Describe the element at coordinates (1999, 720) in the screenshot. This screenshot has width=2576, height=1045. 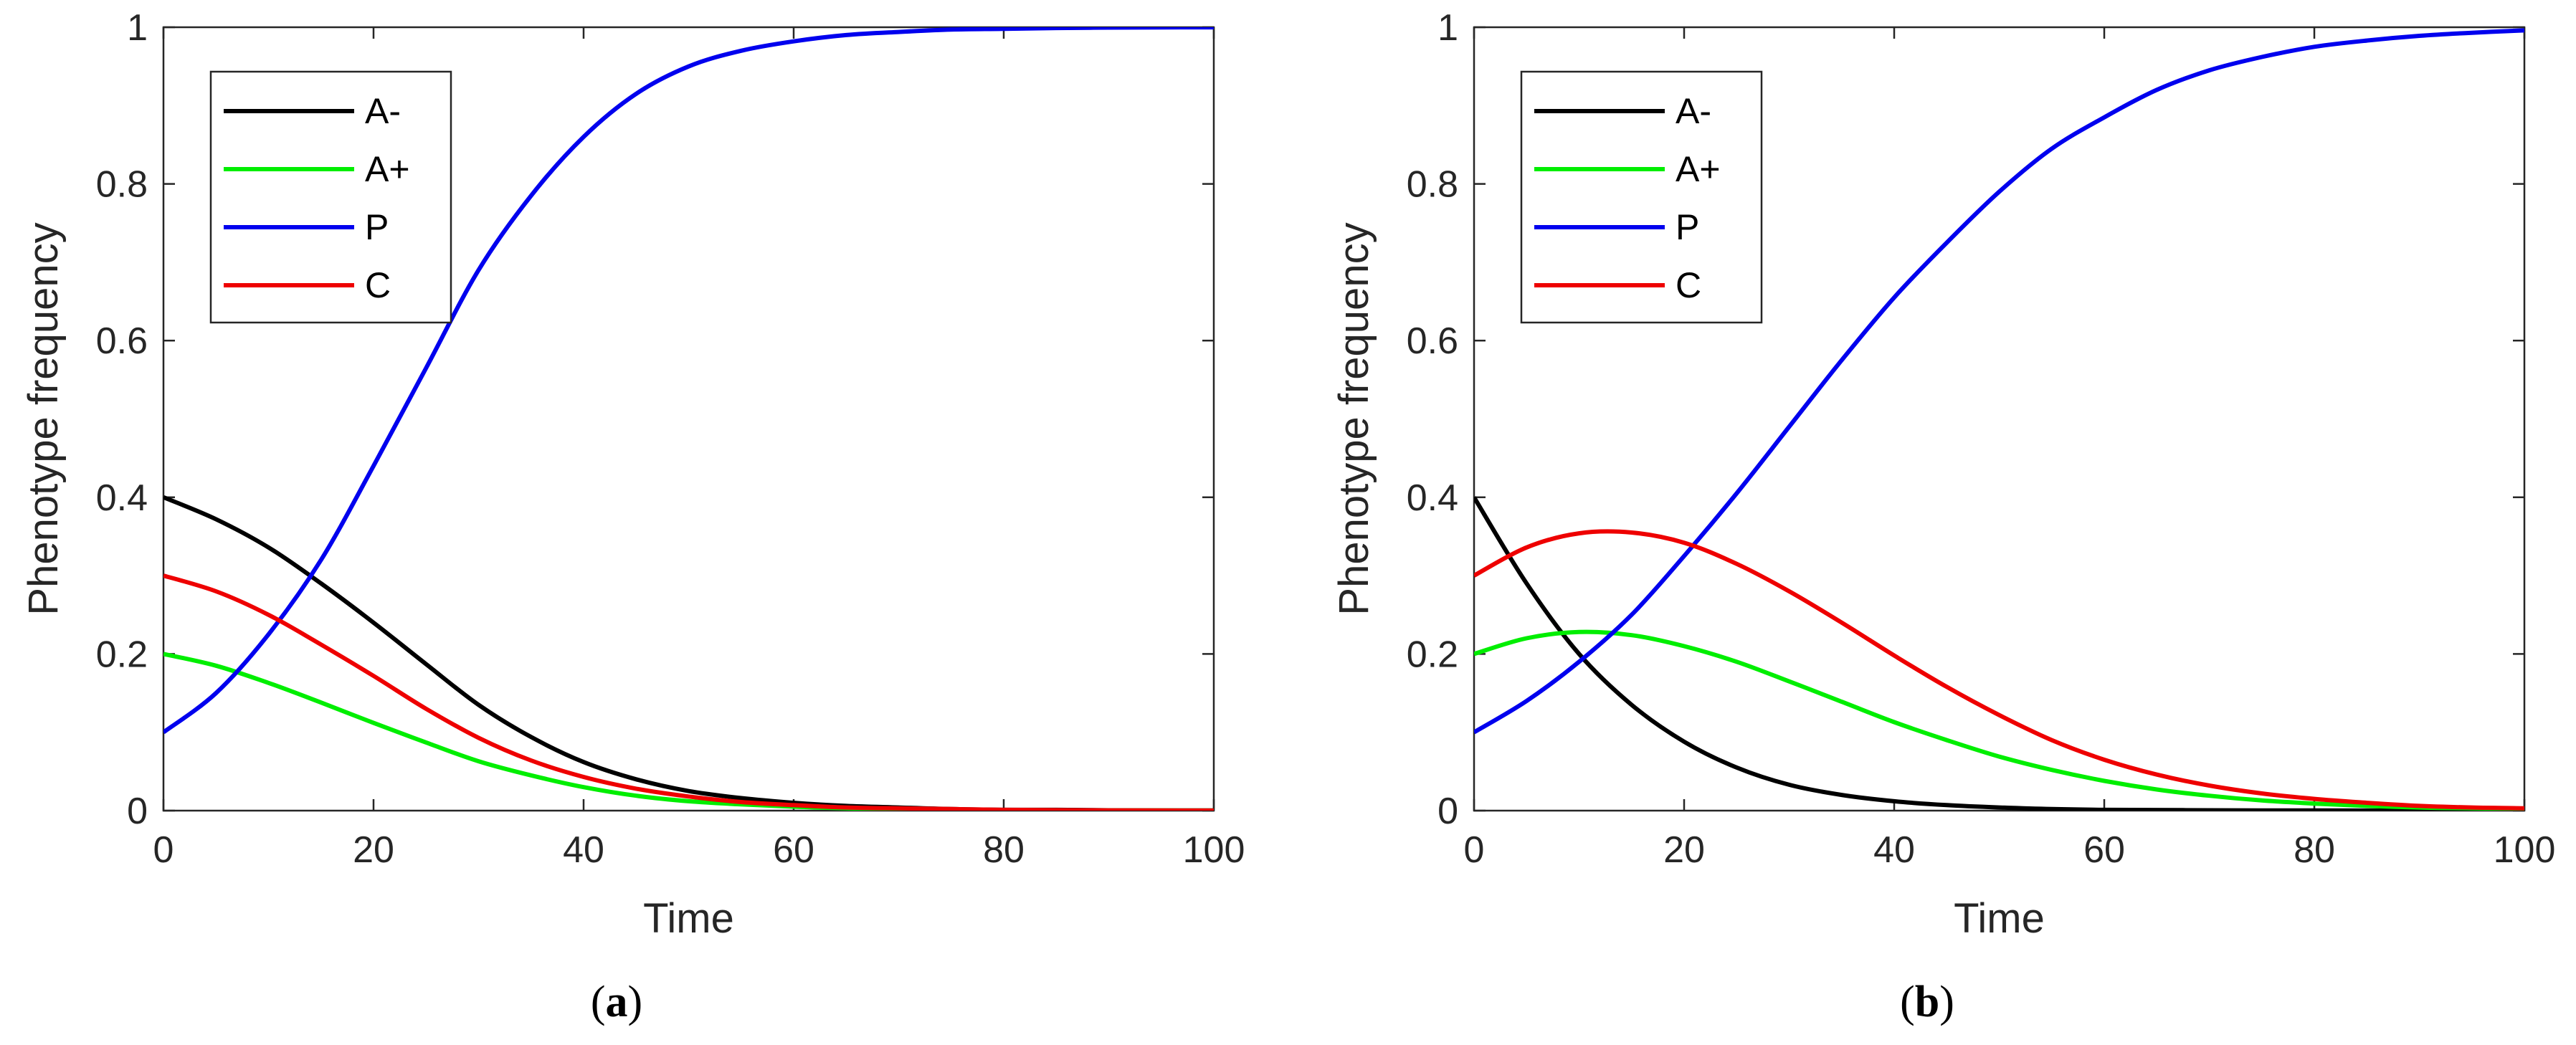
I see `series-line-A+` at that location.